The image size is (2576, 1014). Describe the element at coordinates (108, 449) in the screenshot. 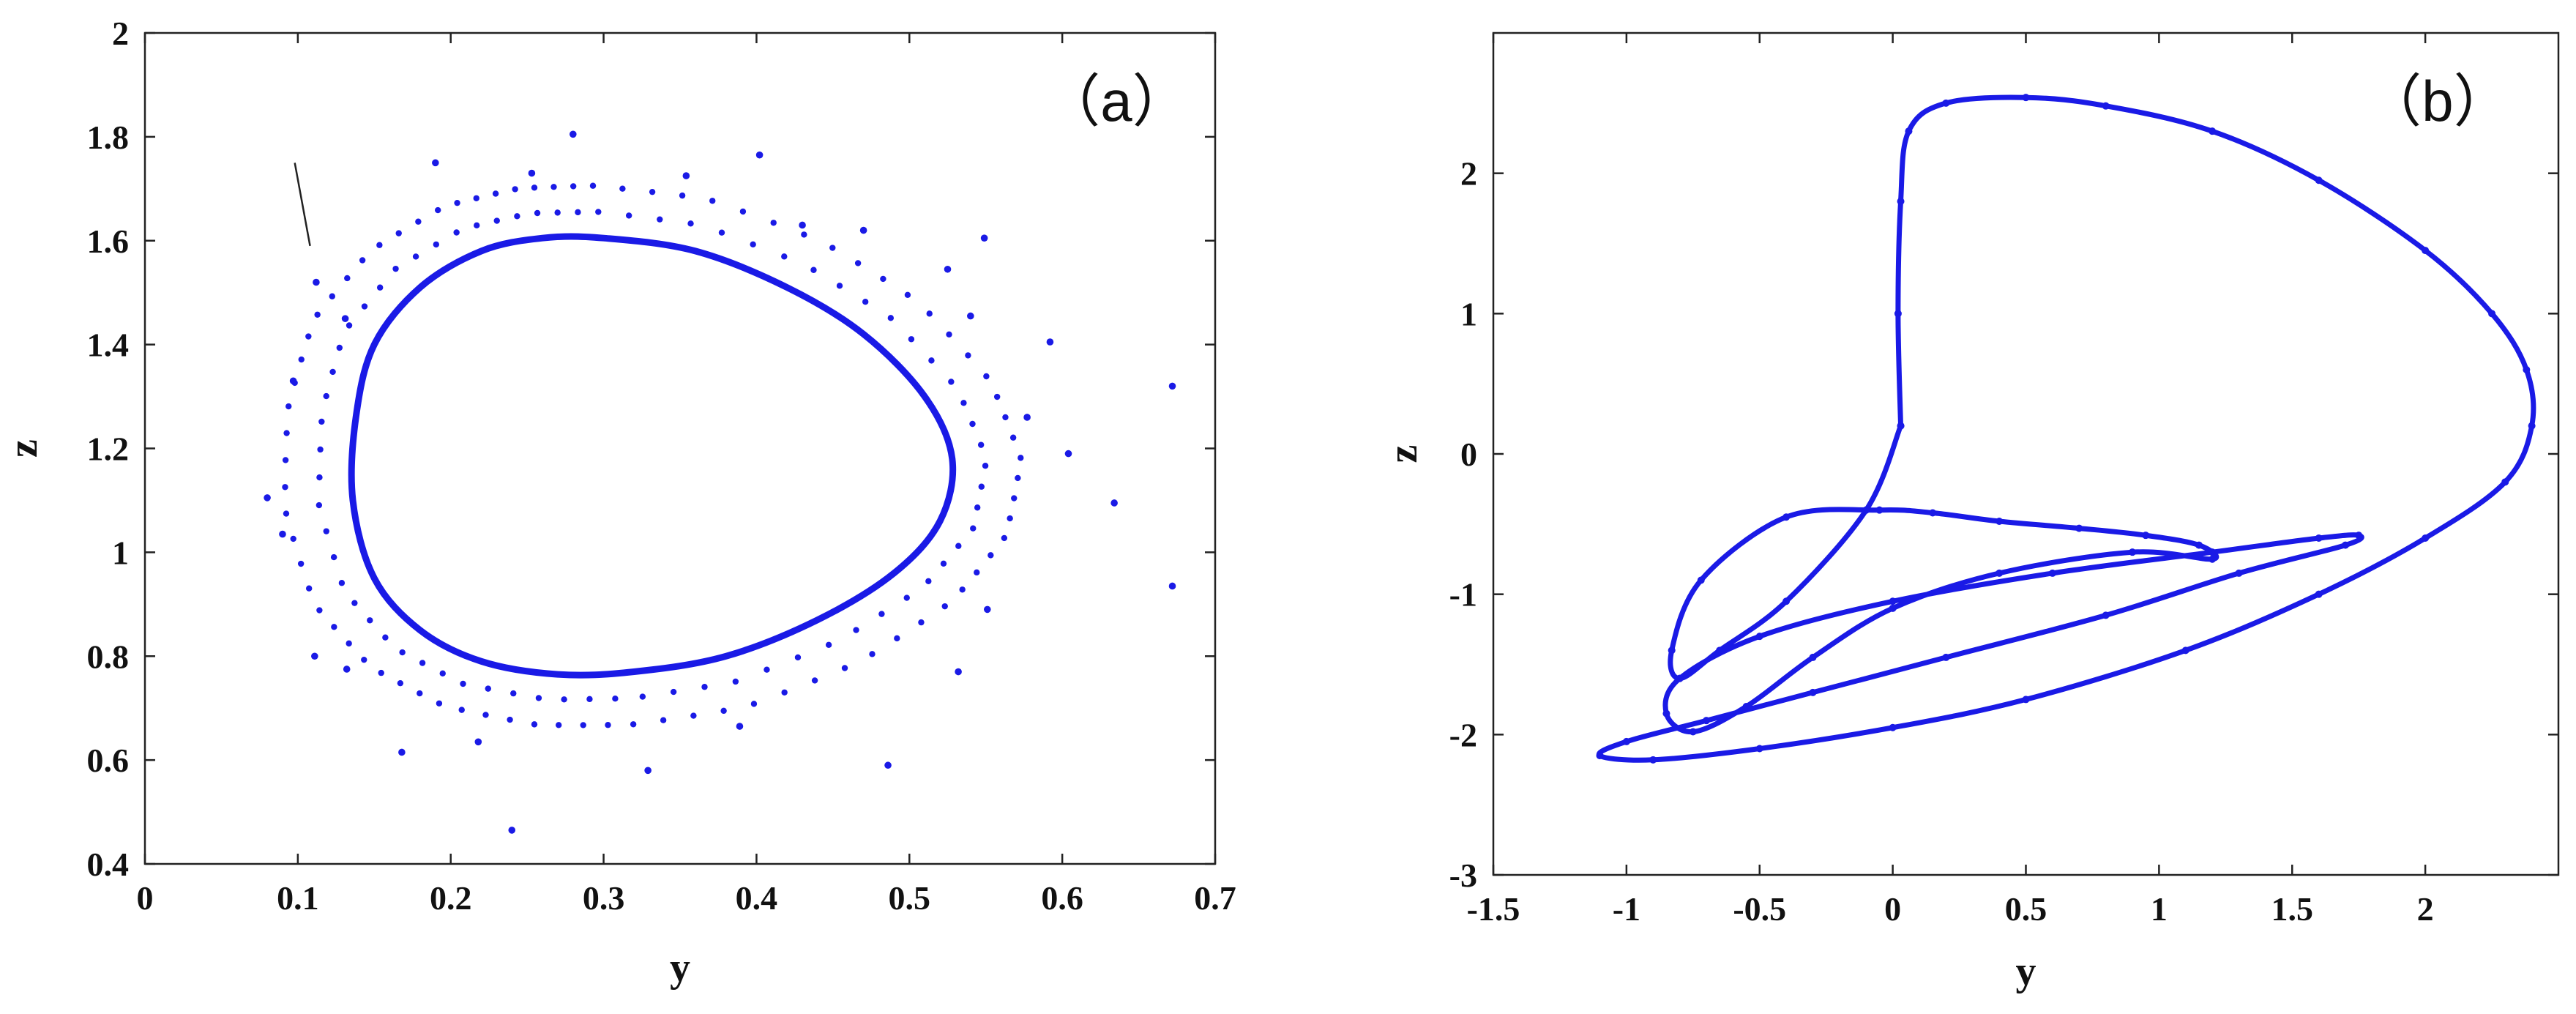

I see `y-tick-label: 1.2` at that location.